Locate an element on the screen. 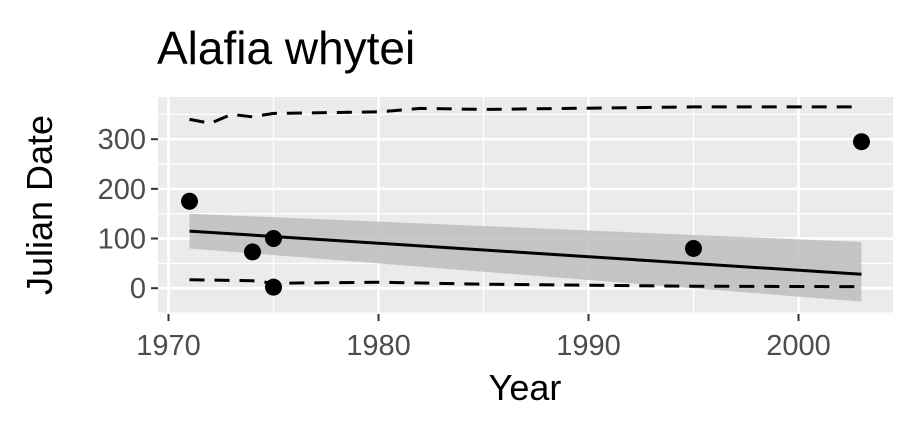  upper-dashed-line is located at coordinates (525, 115).